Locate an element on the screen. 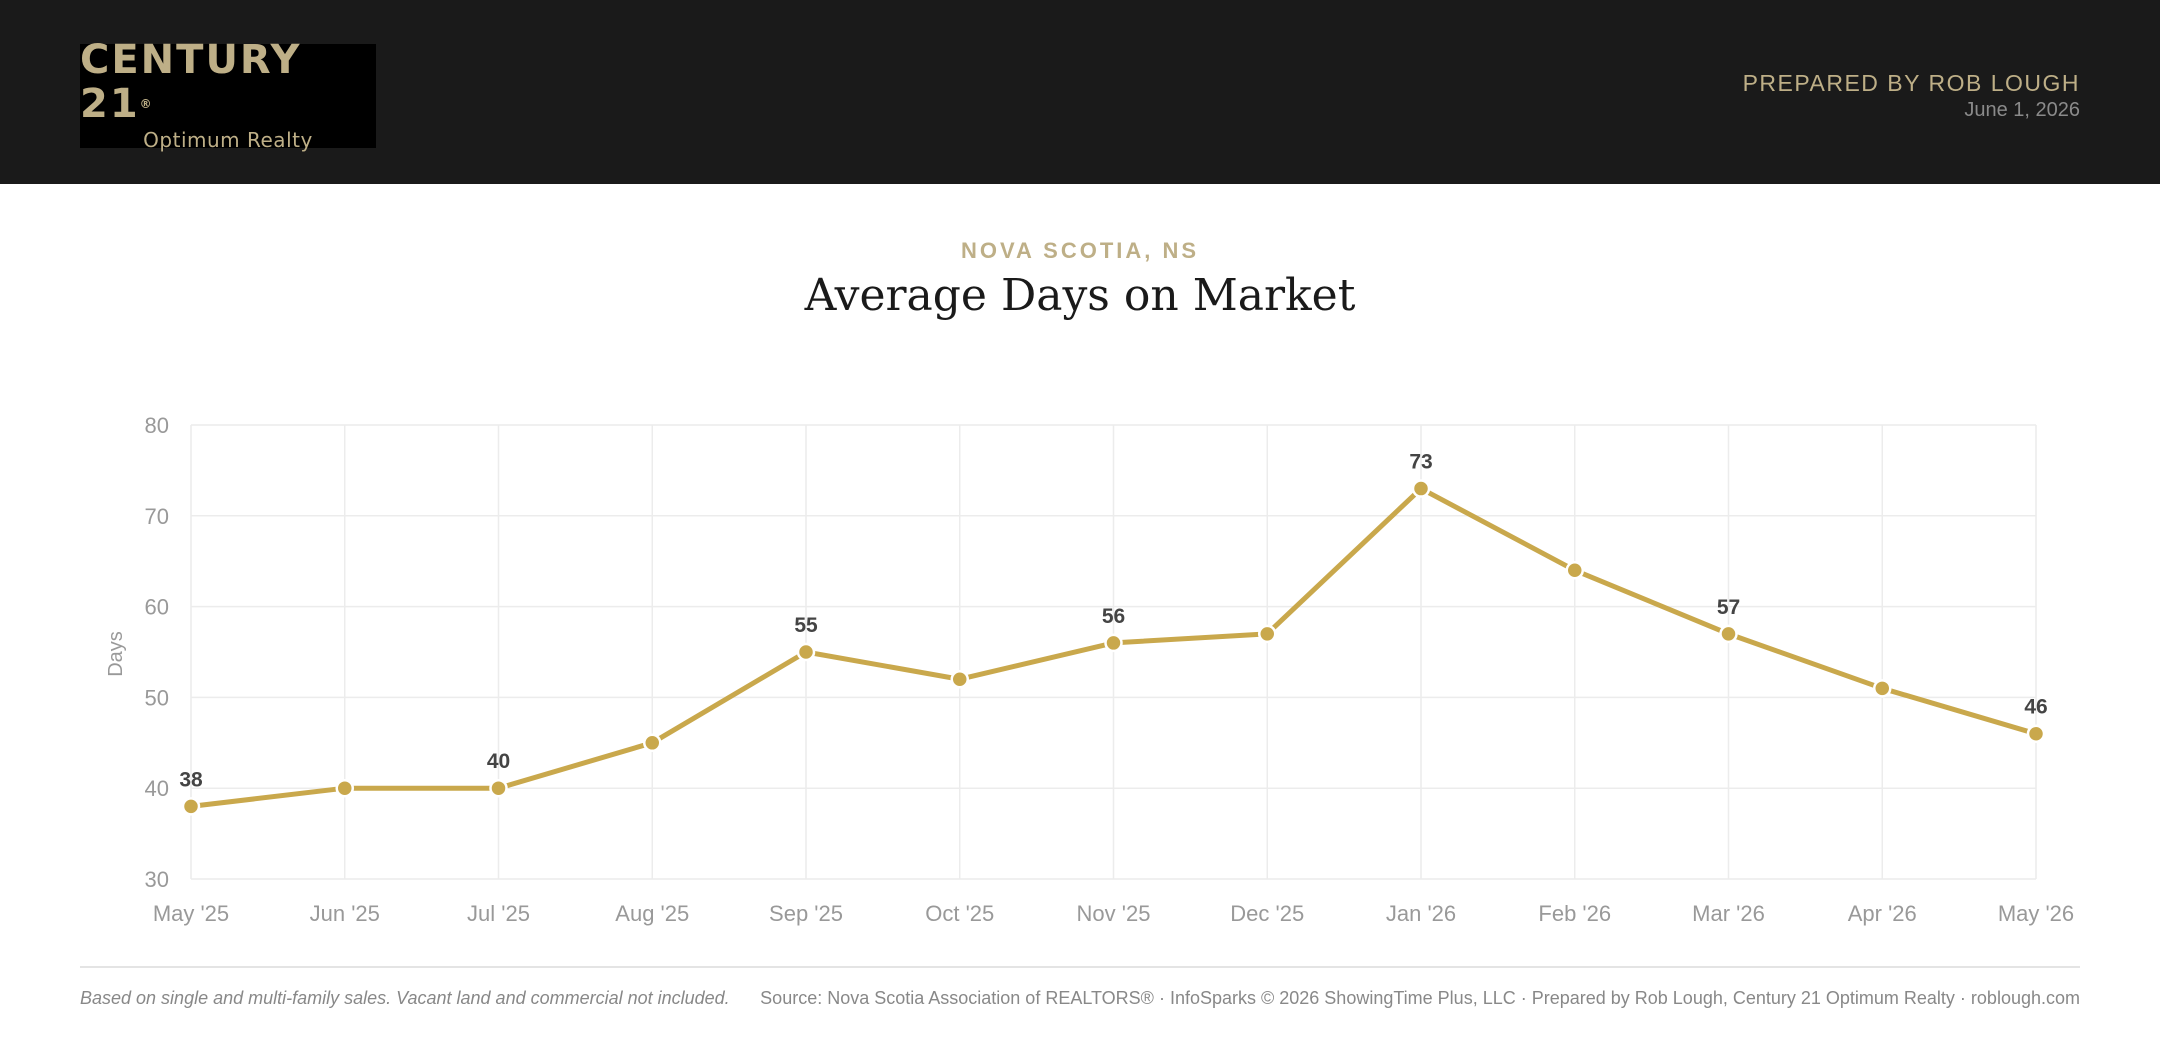  footer-divider is located at coordinates (1080, 967).